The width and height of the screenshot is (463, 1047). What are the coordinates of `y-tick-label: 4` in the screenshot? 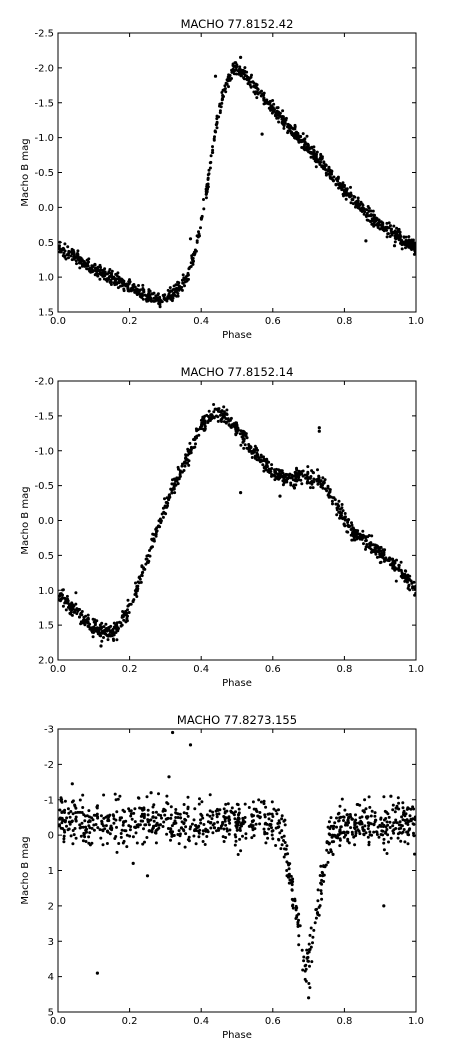 It's located at (51, 977).